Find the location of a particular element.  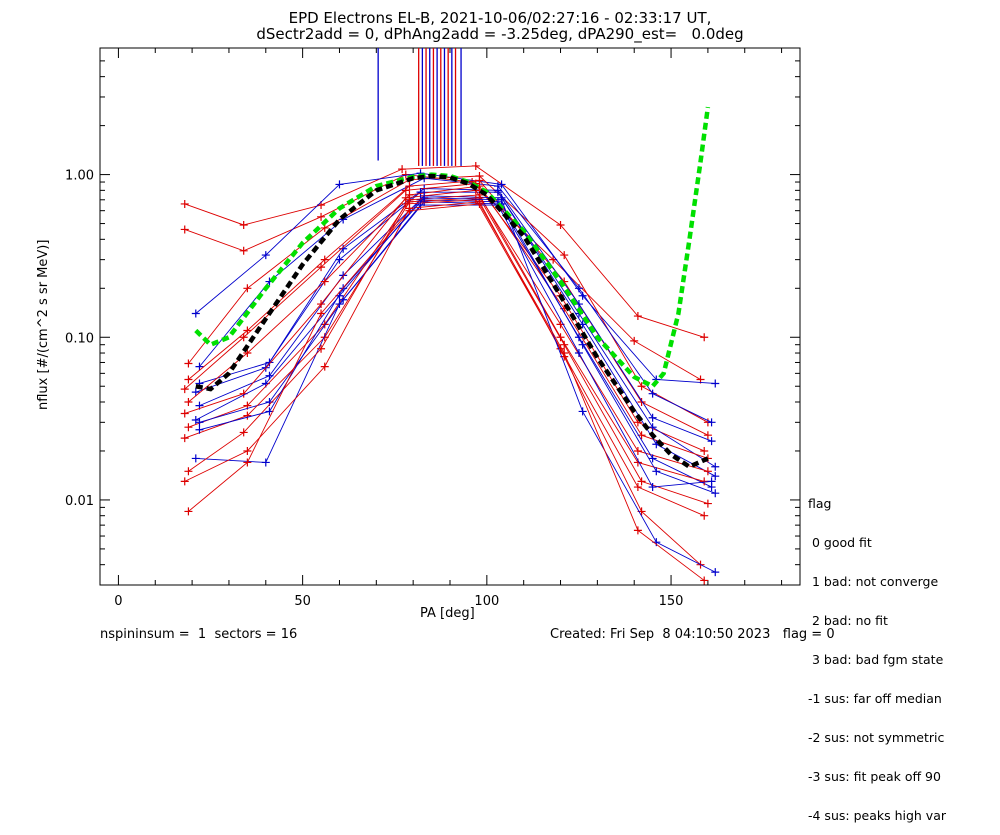

x-tick-label: 100 is located at coordinates (486, 601).